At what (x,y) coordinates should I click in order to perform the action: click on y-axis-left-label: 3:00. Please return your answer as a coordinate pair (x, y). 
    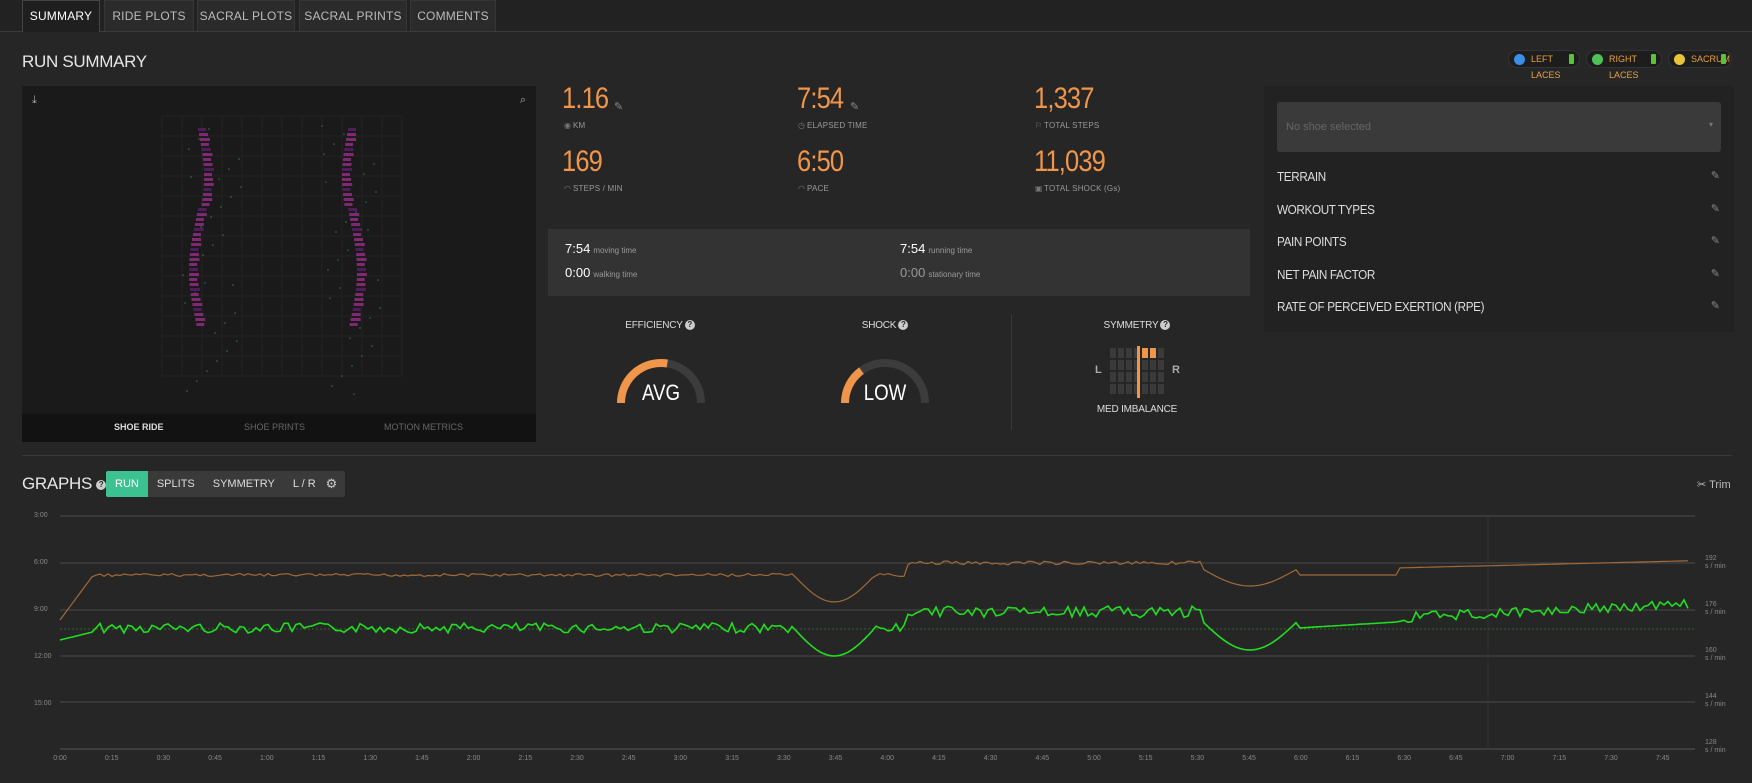
    Looking at the image, I should click on (41, 515).